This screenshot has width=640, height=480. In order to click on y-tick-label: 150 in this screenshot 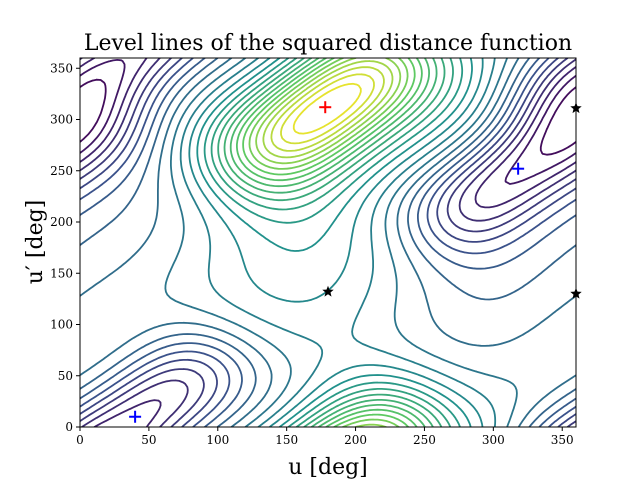, I will do `click(61, 273)`.